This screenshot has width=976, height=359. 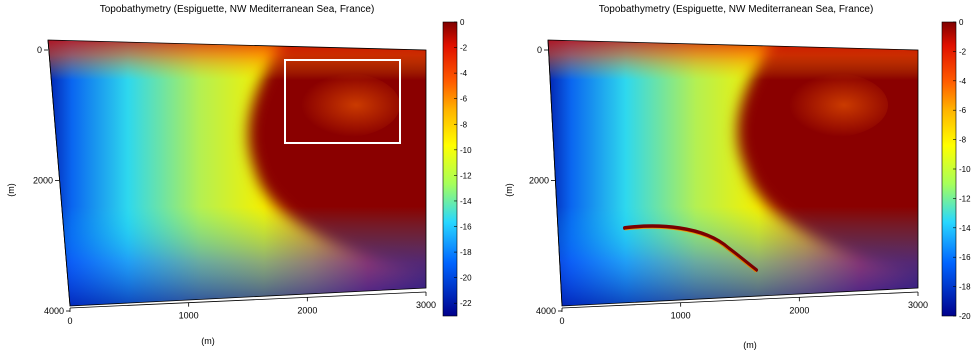 I want to click on shoreline-curve, so click(x=690, y=248).